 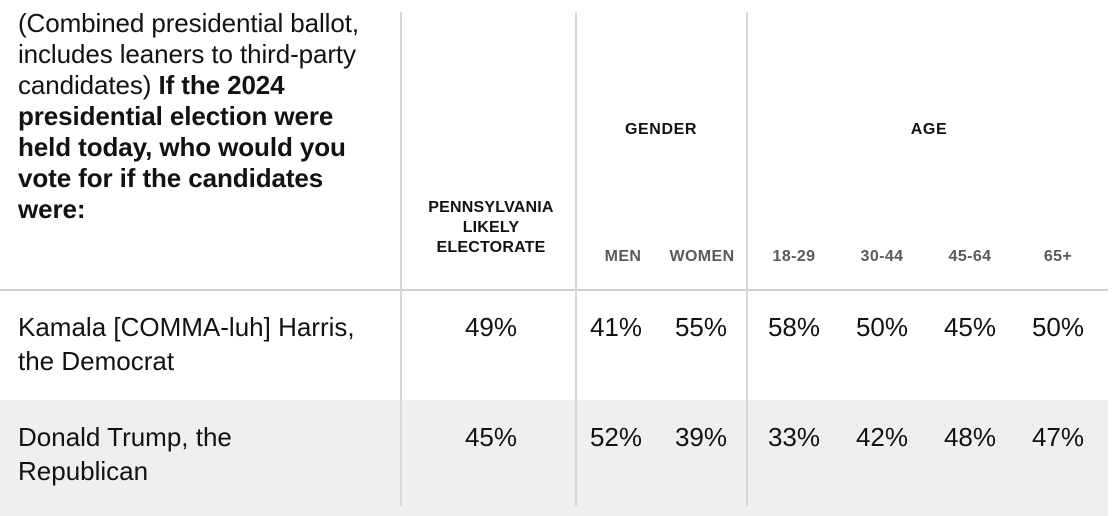 I want to click on age-18-29-header: 18-29, so click(x=794, y=256).